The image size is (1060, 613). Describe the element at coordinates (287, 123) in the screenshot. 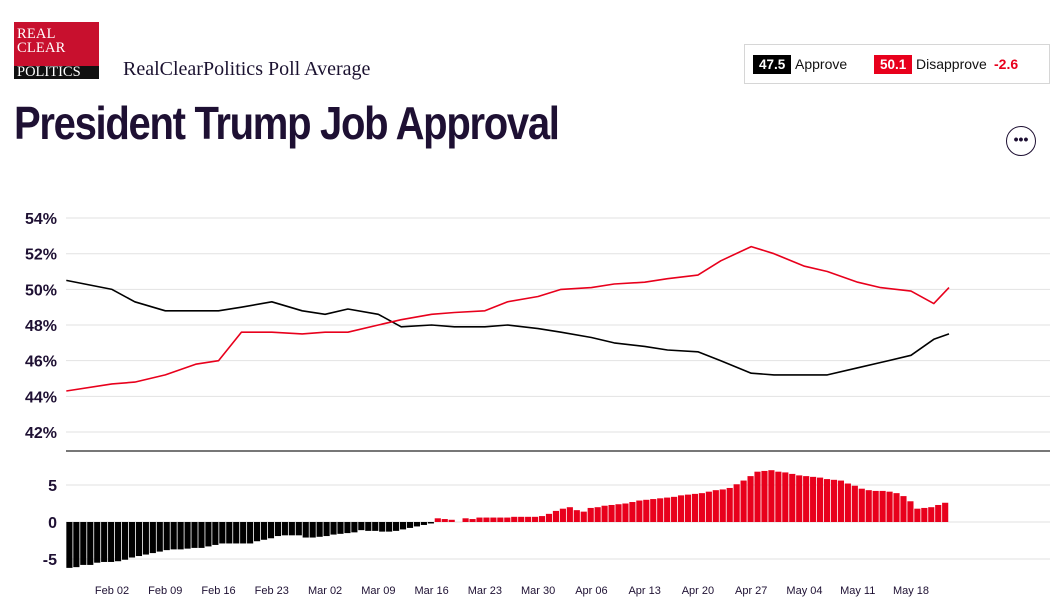

I see `page-title: President Trump Job Approval` at that location.